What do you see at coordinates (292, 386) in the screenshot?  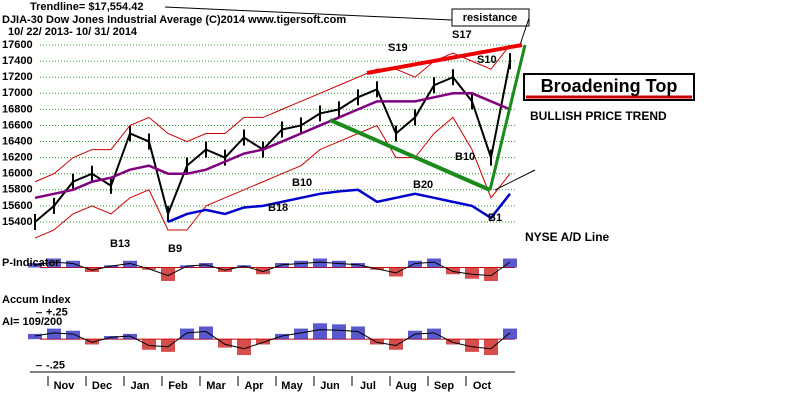 I see `x-tick-label: May` at bounding box center [292, 386].